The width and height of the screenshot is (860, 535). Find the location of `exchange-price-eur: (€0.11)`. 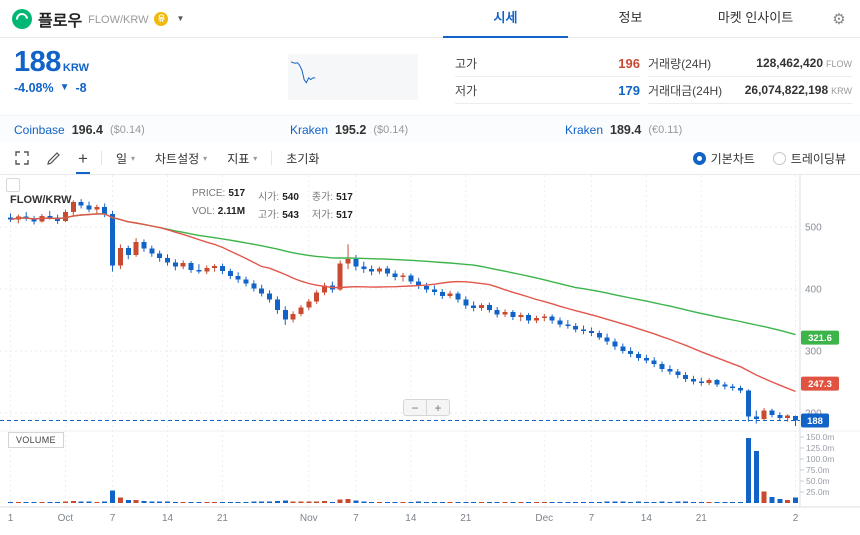

exchange-price-eur: (€0.11) is located at coordinates (665, 129).